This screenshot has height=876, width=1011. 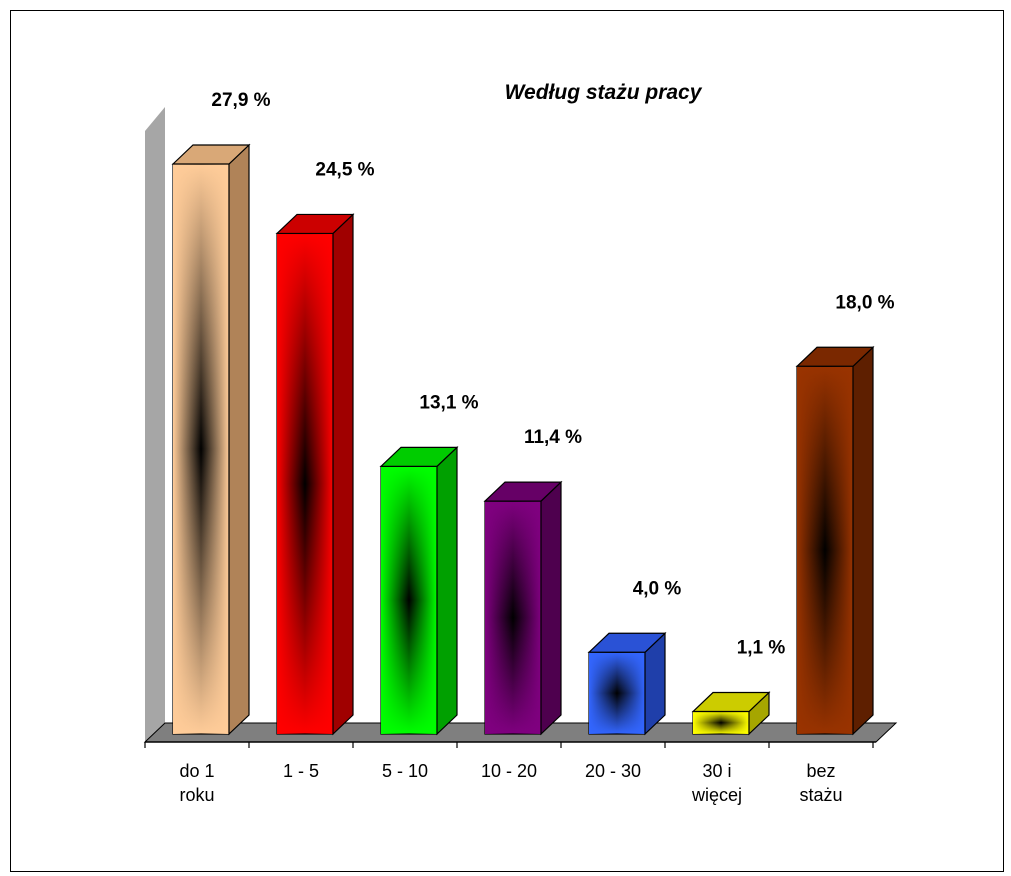 I want to click on category-label: 20 - 30, so click(x=613, y=771).